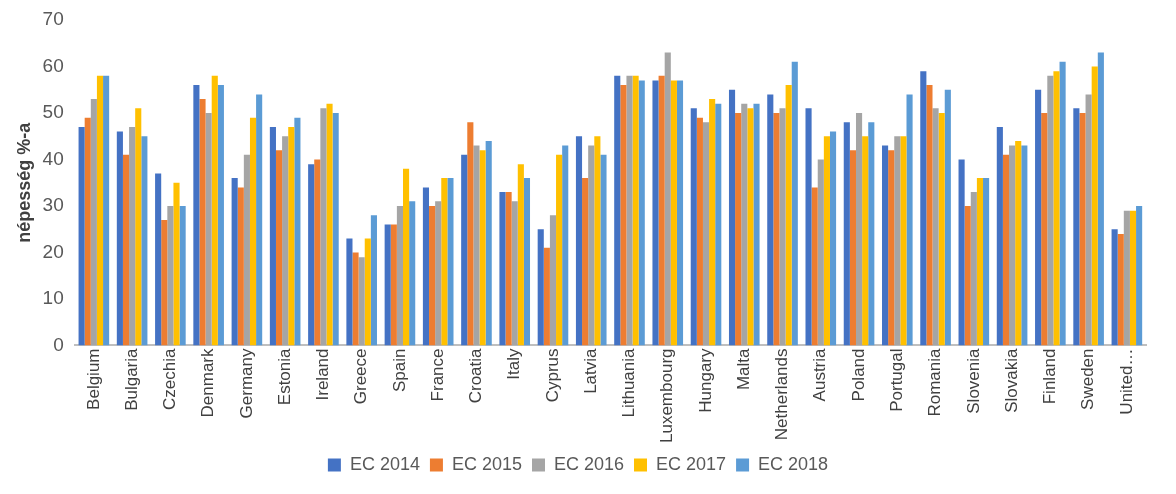  Describe the element at coordinates (476, 375) in the screenshot. I see `x-tick-label: Croatia` at that location.